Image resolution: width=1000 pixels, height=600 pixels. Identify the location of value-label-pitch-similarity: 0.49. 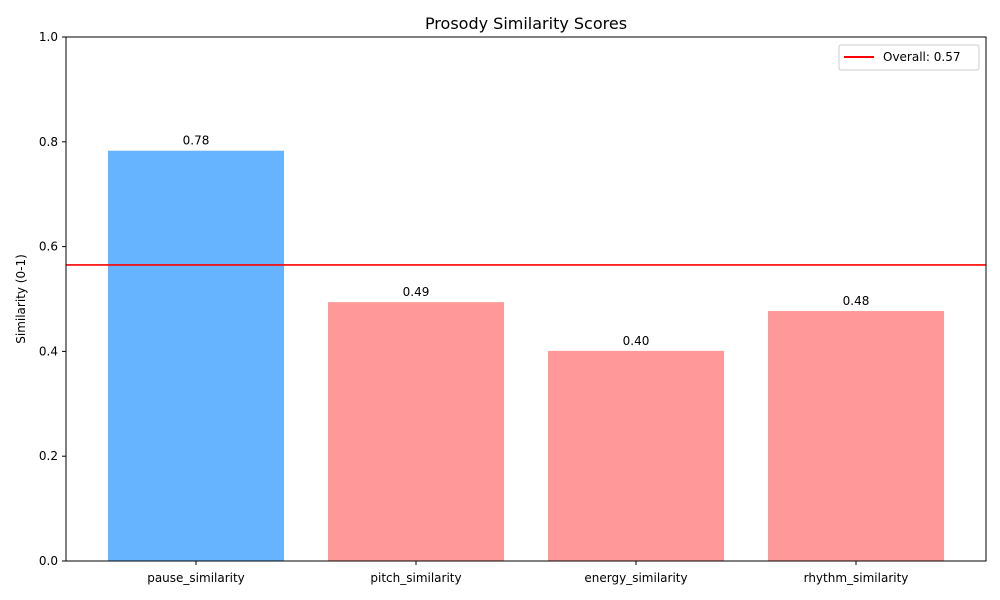
(416, 292).